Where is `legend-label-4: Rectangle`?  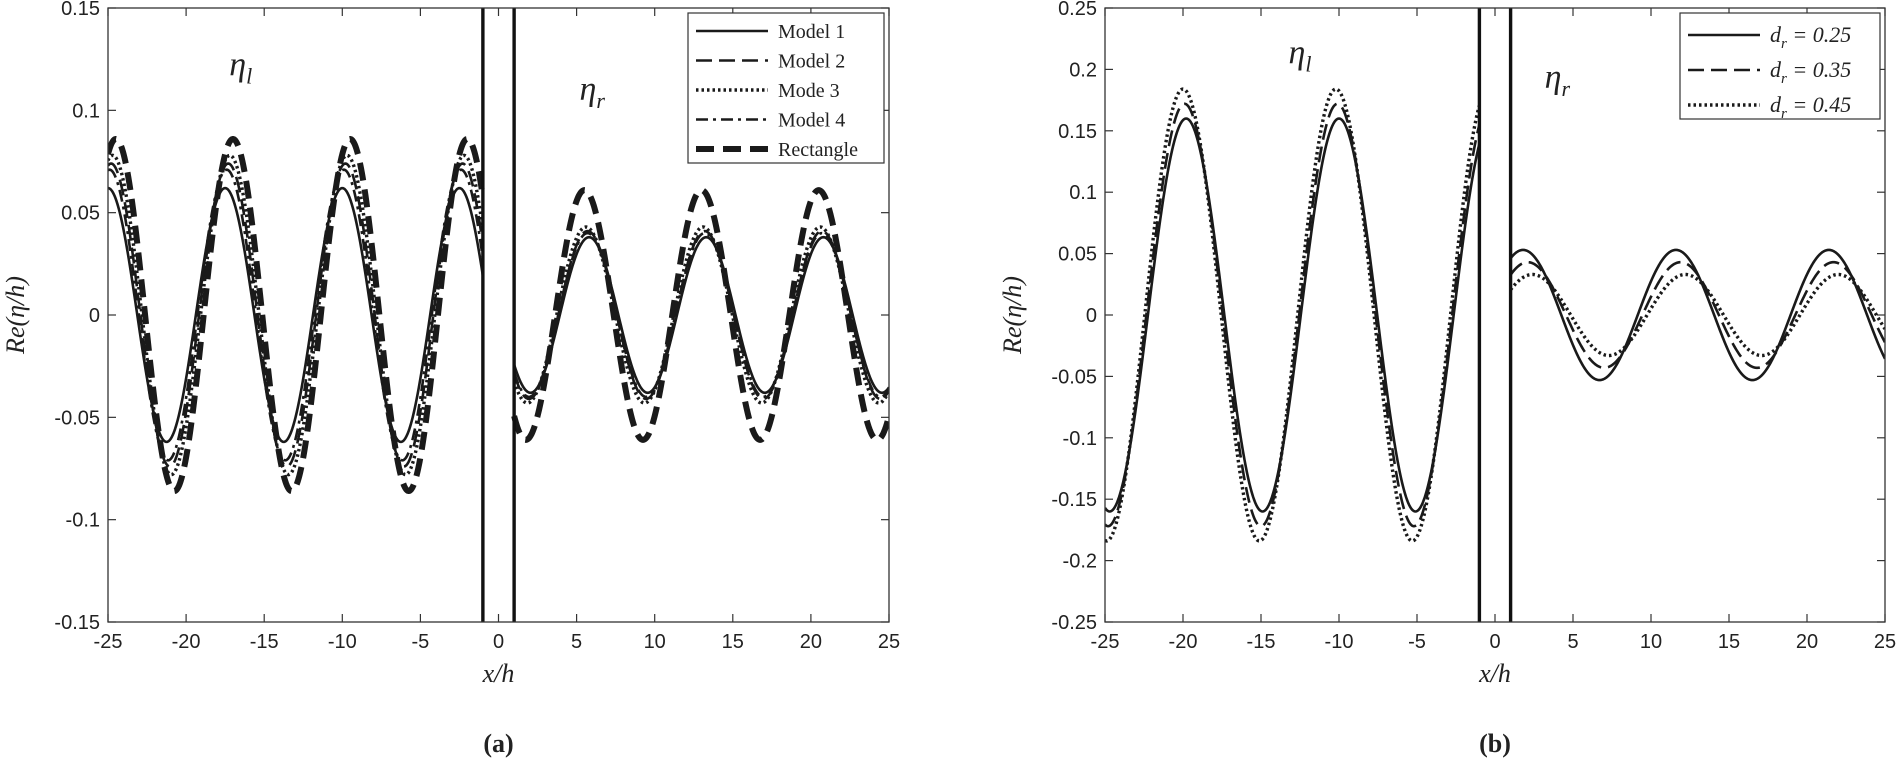
legend-label-4: Rectangle is located at coordinates (818, 150).